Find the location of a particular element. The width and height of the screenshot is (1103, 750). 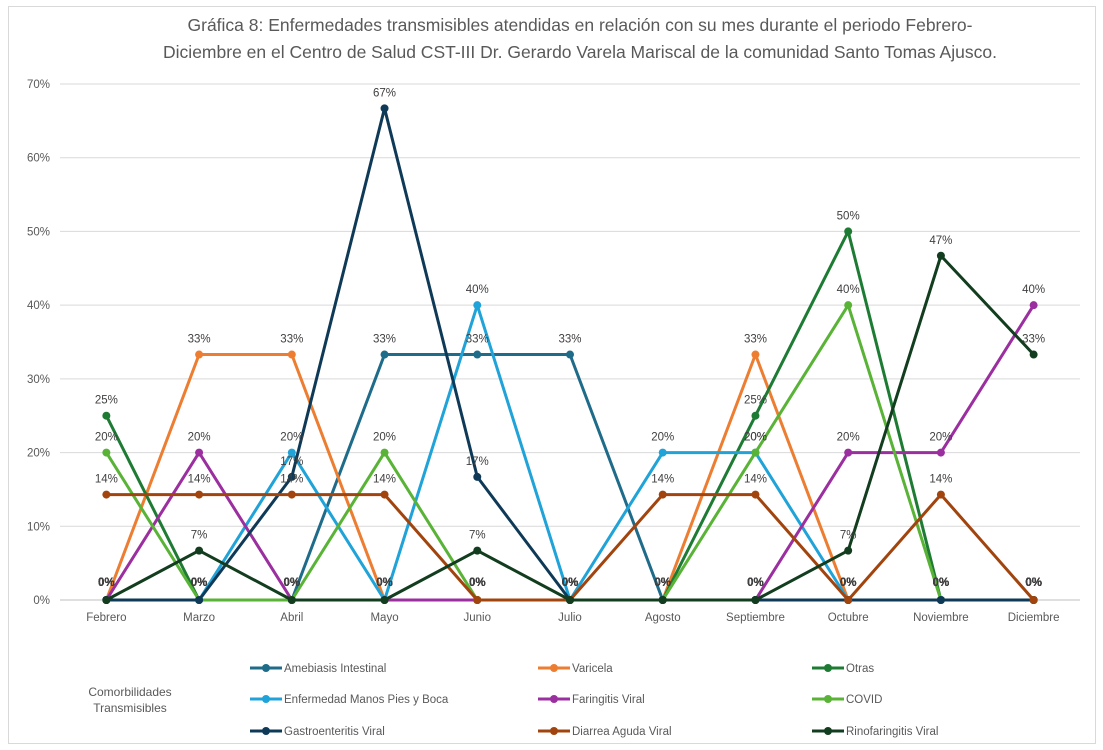

legend-entry-label: Amebiasis Intestinal is located at coordinates (335, 669).